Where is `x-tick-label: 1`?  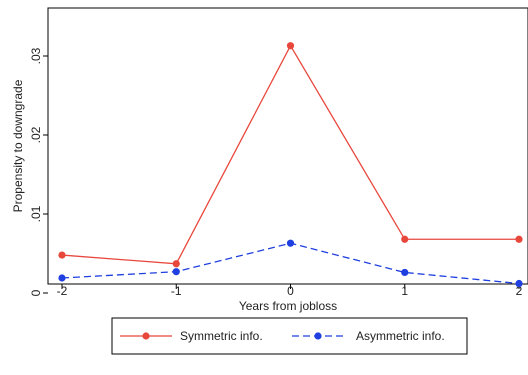
x-tick-label: 1 is located at coordinates (404, 291).